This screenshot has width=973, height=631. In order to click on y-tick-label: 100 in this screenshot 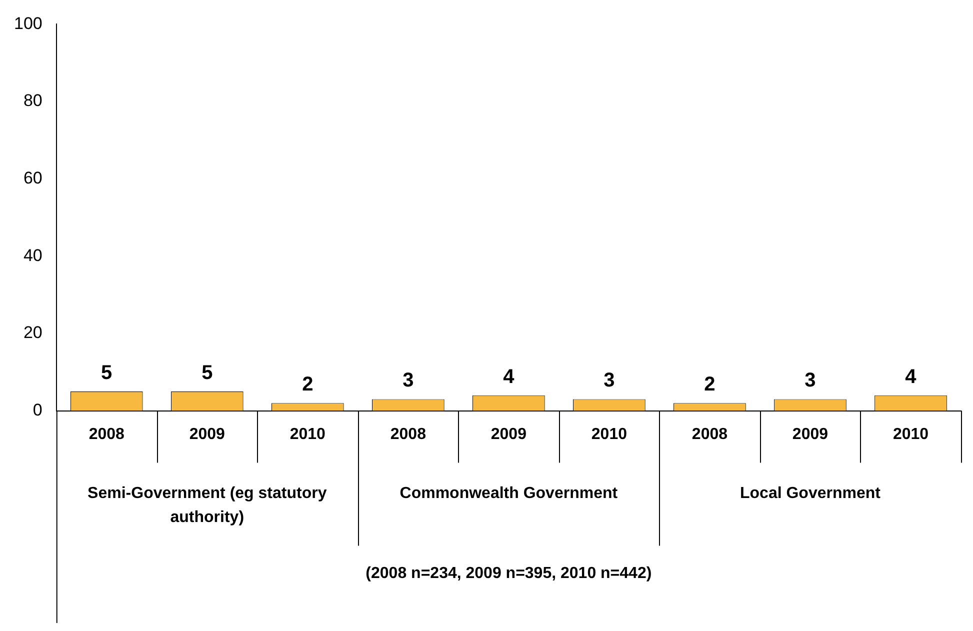, I will do `click(28, 23)`.